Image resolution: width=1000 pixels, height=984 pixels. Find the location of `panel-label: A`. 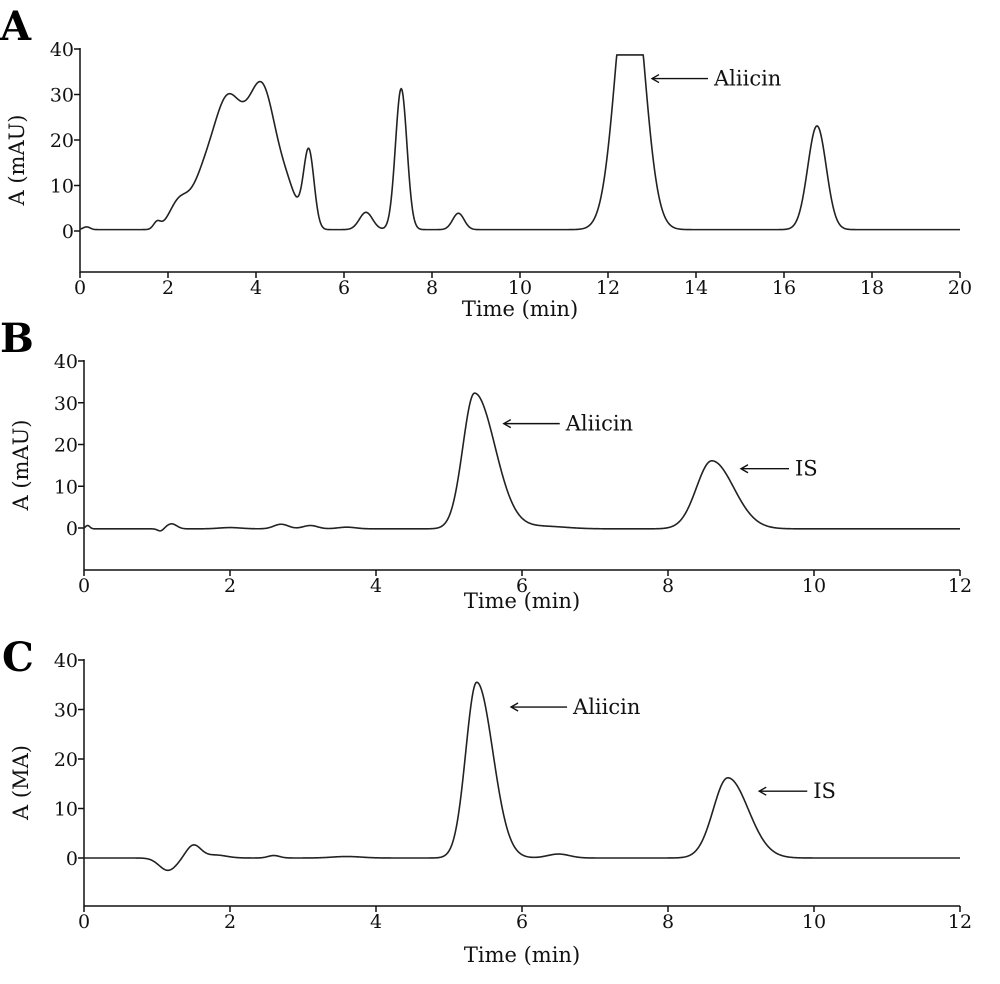

panel-label: A is located at coordinates (16, 26).